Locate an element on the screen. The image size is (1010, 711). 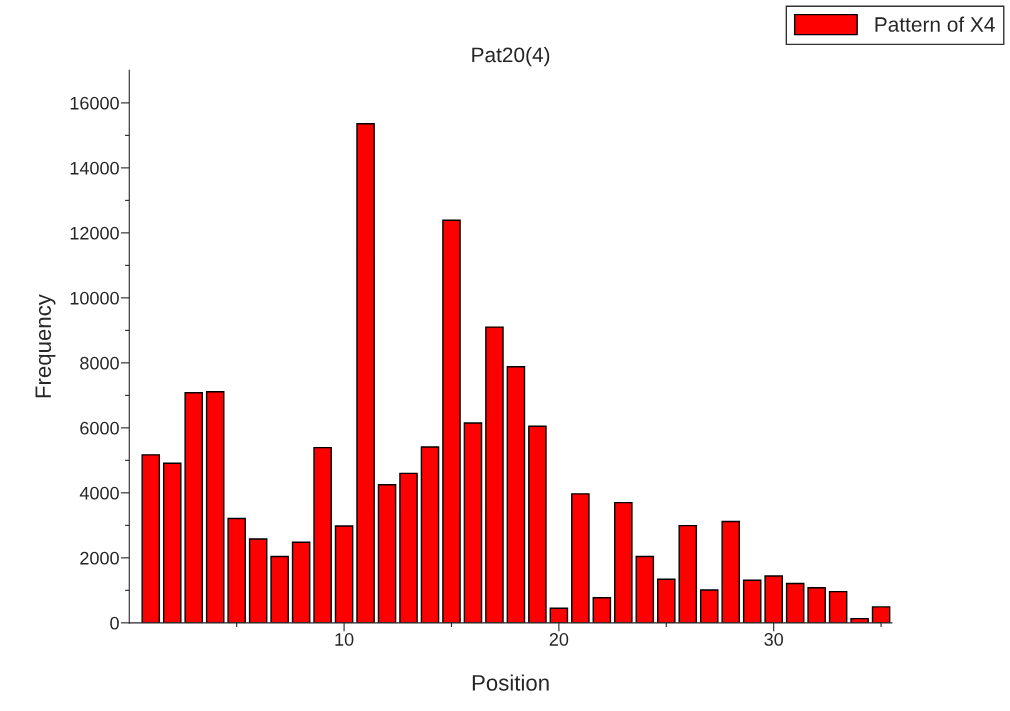
x-tick-label: 10 is located at coordinates (344, 639).